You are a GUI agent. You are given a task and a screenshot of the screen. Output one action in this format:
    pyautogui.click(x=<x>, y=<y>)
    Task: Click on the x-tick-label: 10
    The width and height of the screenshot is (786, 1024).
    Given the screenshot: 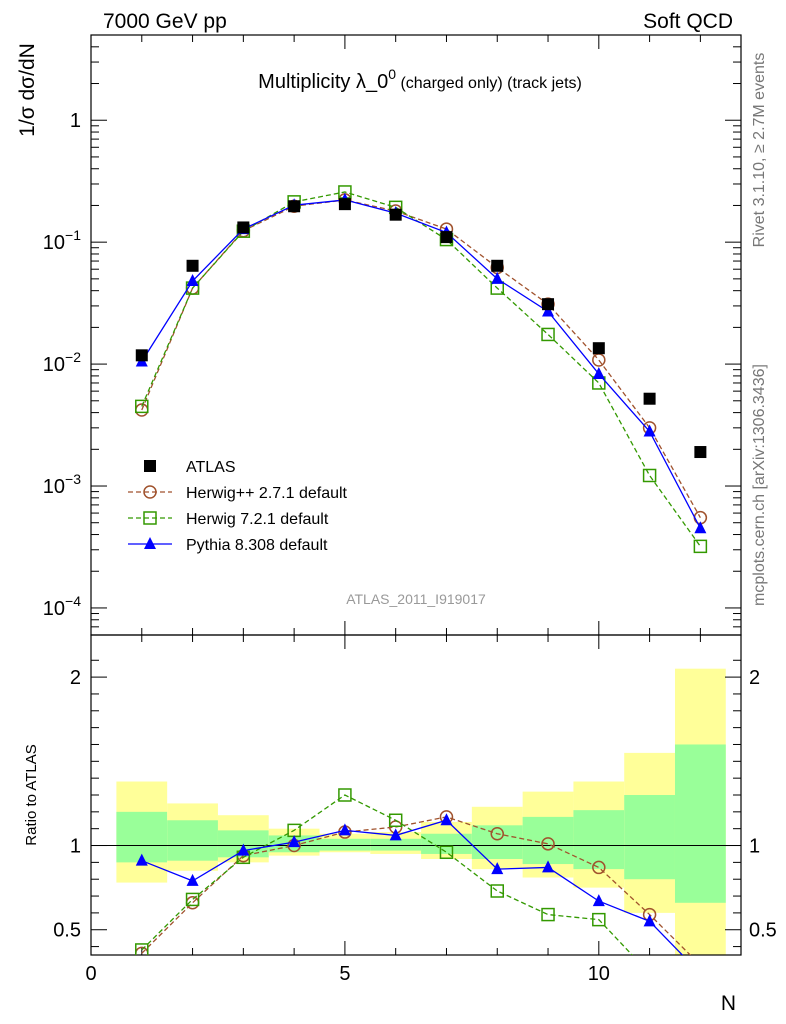 What is the action you would take?
    pyautogui.click(x=599, y=974)
    